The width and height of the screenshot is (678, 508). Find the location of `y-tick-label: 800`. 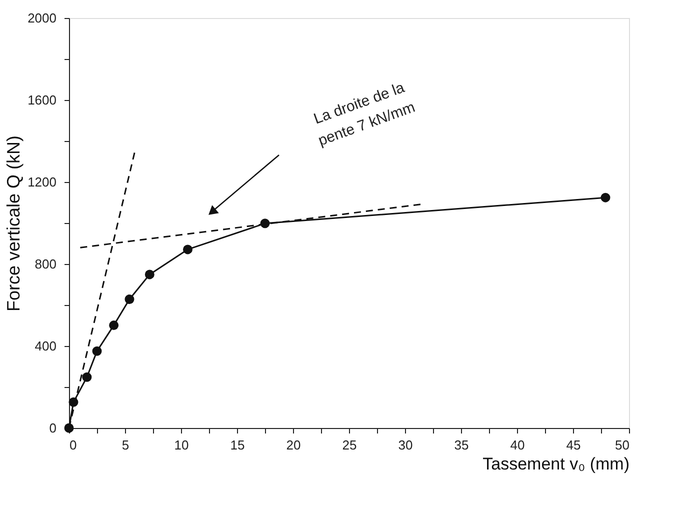

y-tick-label: 800 is located at coordinates (45, 264).